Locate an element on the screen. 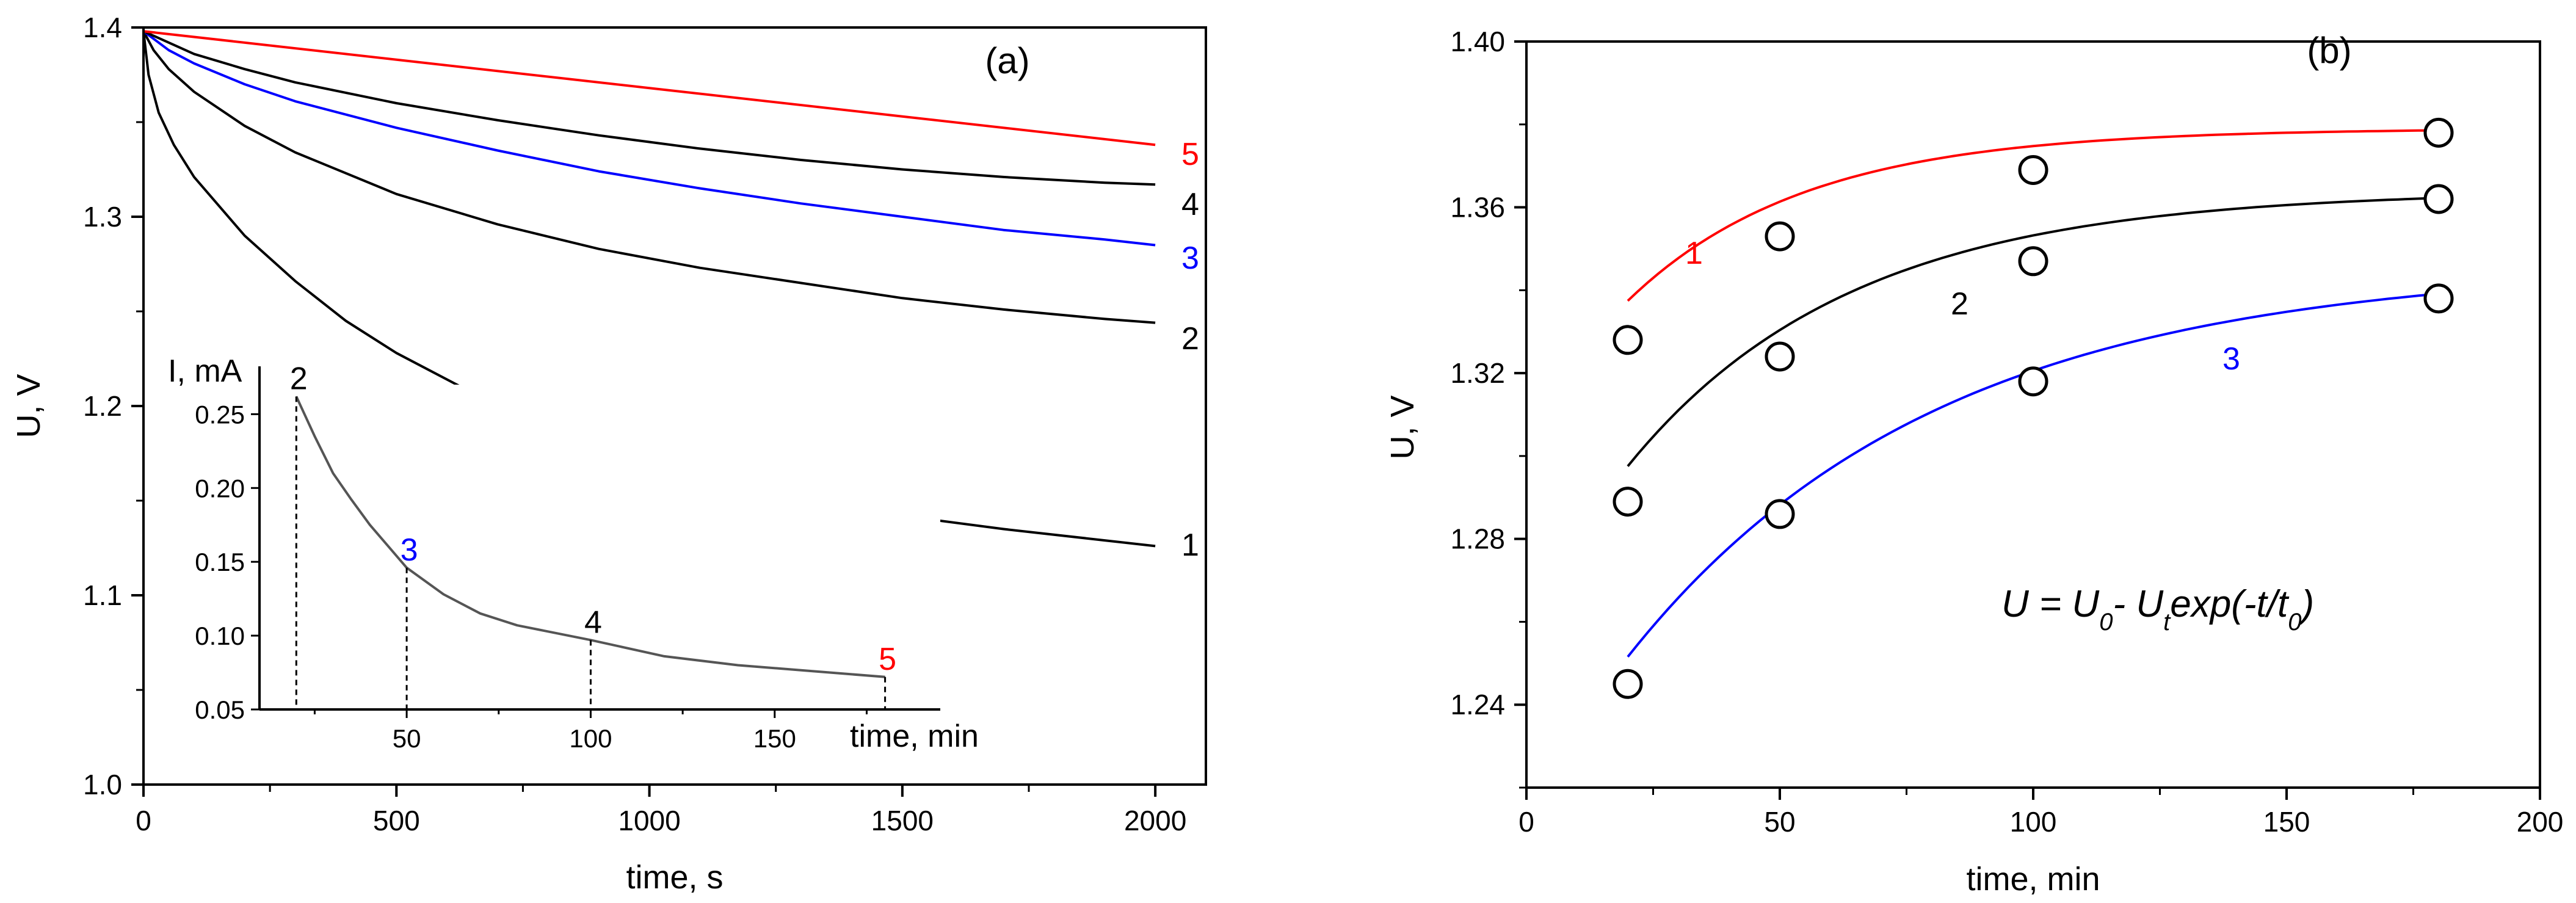 Image resolution: width=2576 pixels, height=903 pixels. panel-b-x-tick-label-100: 100 is located at coordinates (2033, 822).